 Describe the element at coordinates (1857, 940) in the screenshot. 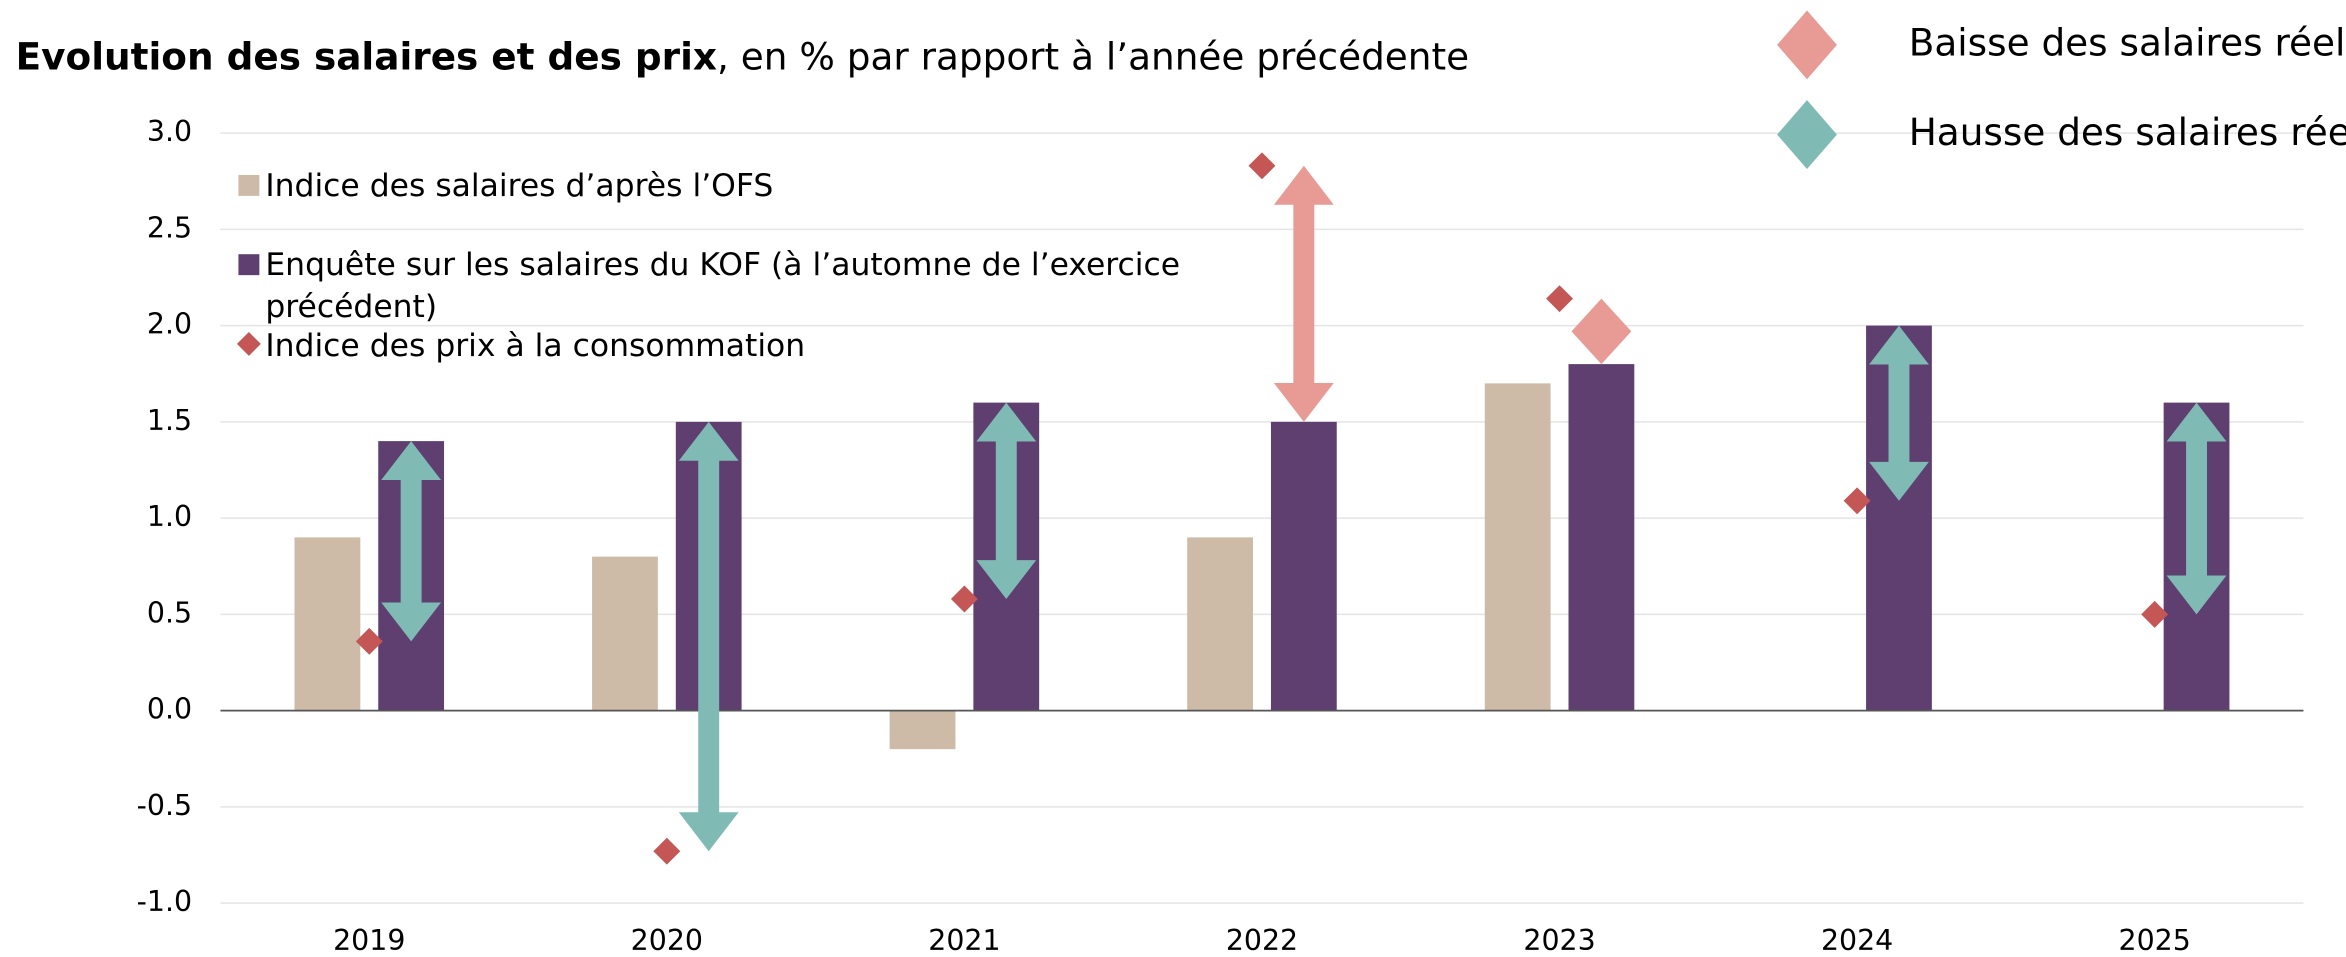

I see `x-tick-label: 2024` at that location.